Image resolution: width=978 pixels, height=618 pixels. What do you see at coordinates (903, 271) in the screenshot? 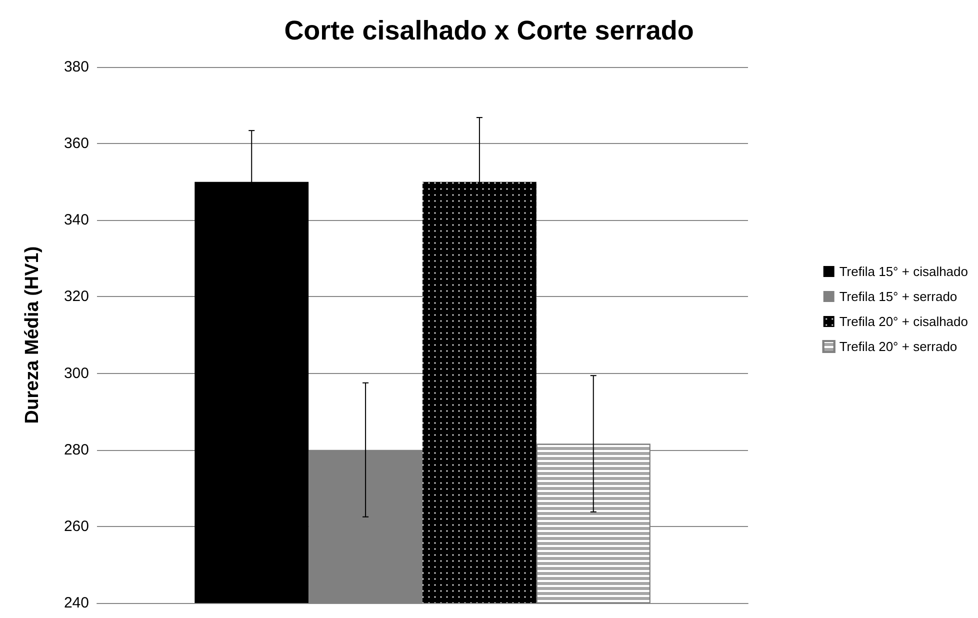
I see `legend-label: Trefila 15° + cisalhado` at bounding box center [903, 271].